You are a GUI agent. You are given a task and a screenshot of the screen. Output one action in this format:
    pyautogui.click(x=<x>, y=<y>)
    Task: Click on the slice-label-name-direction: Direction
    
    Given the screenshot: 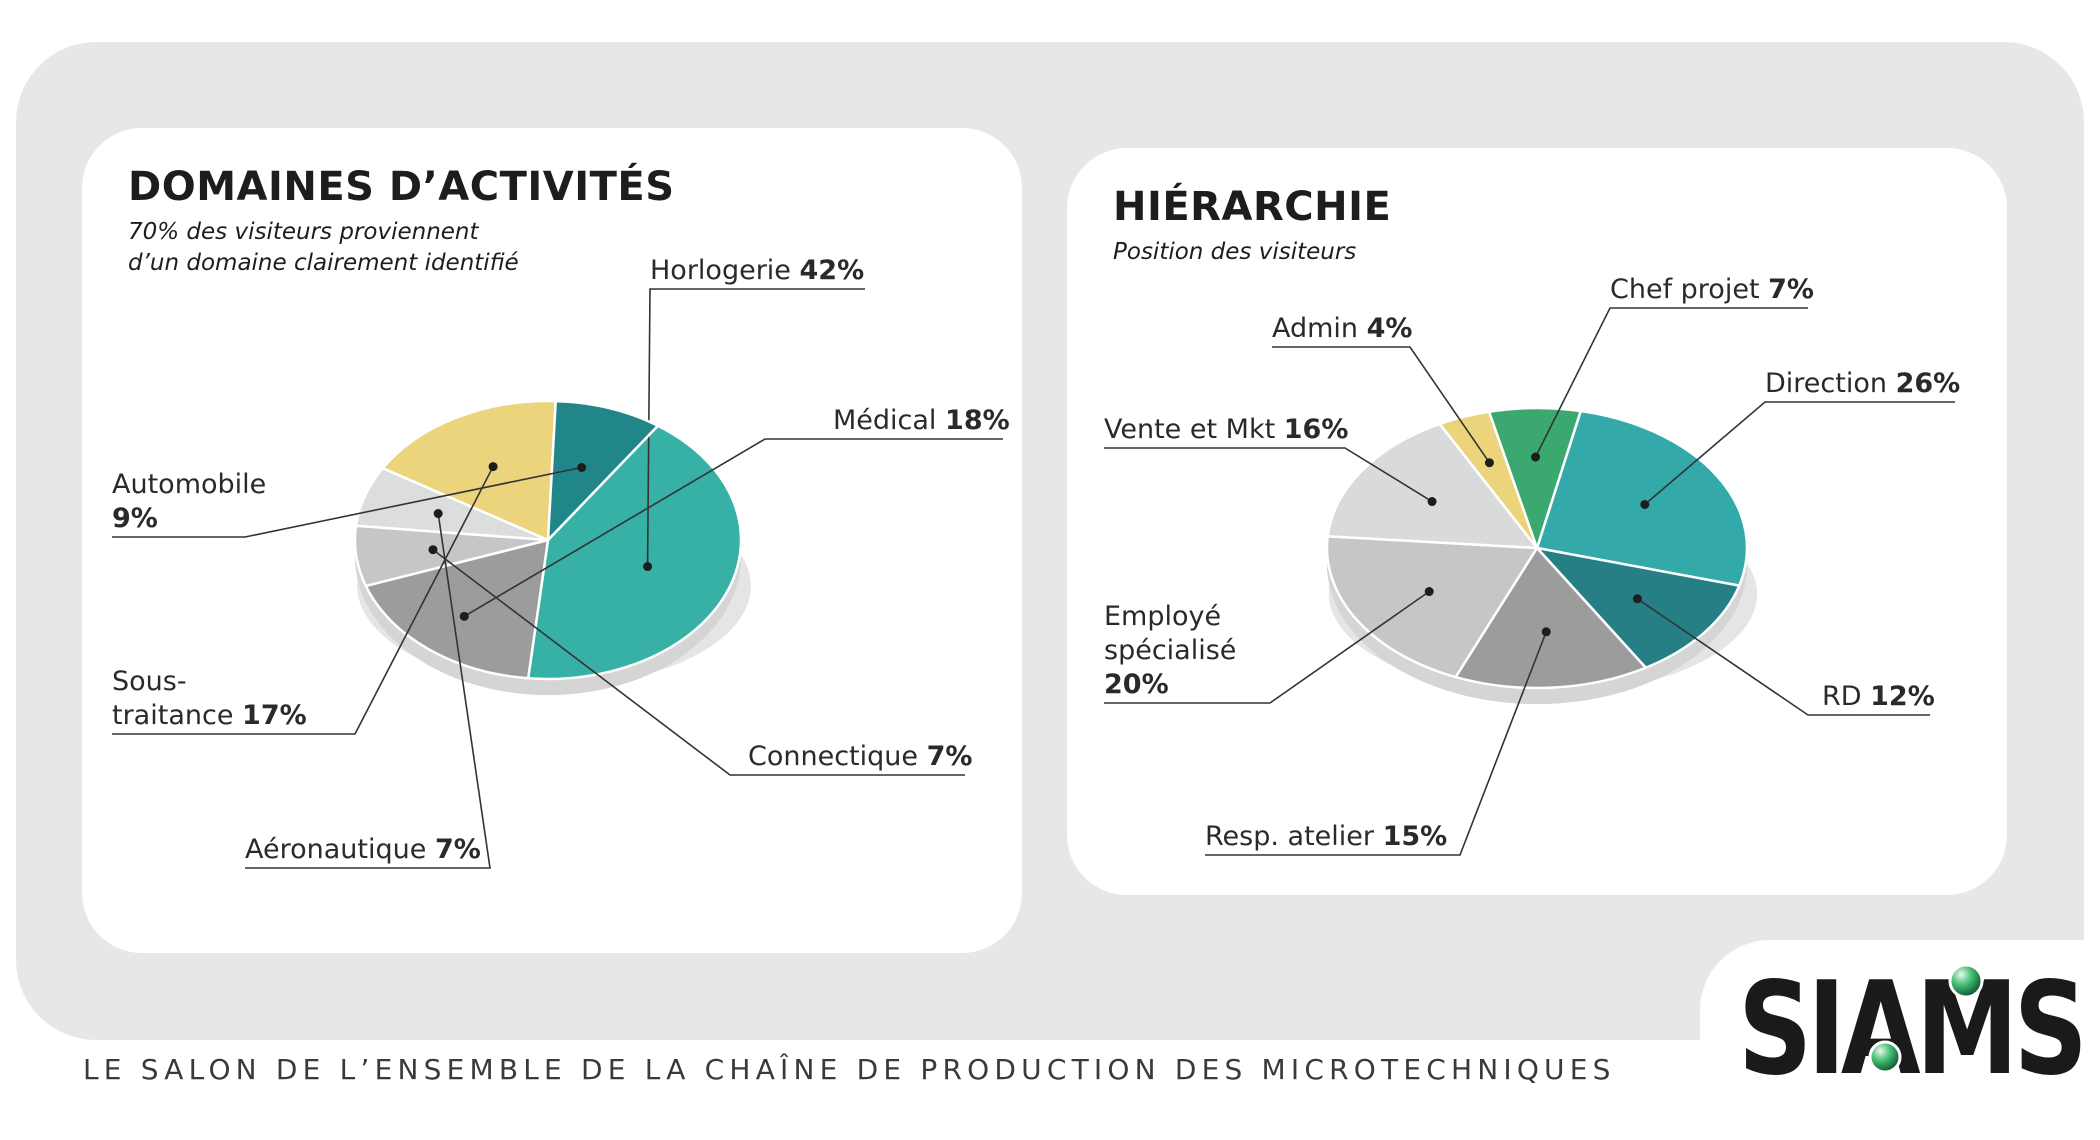 What is the action you would take?
    pyautogui.click(x=1830, y=383)
    